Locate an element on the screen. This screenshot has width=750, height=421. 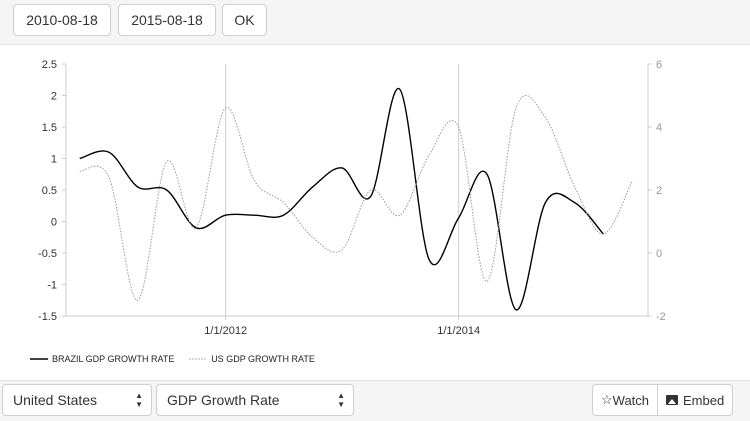
right-tick-label: 2 is located at coordinates (659, 191).